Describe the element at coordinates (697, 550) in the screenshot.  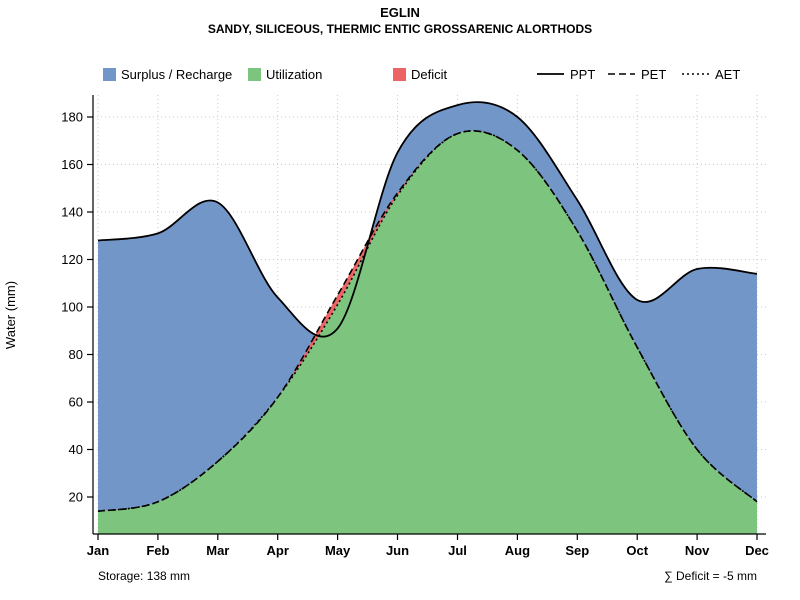
I see `x-tick-label: Nov` at that location.